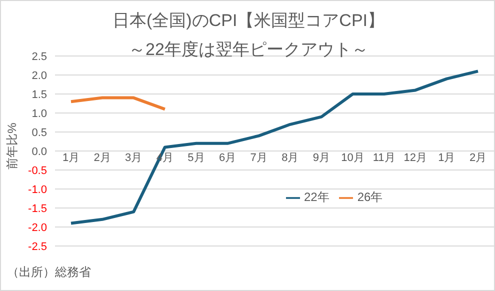 The width and height of the screenshot is (495, 291). I want to click on x-tick-label: 11月, so click(384, 158).